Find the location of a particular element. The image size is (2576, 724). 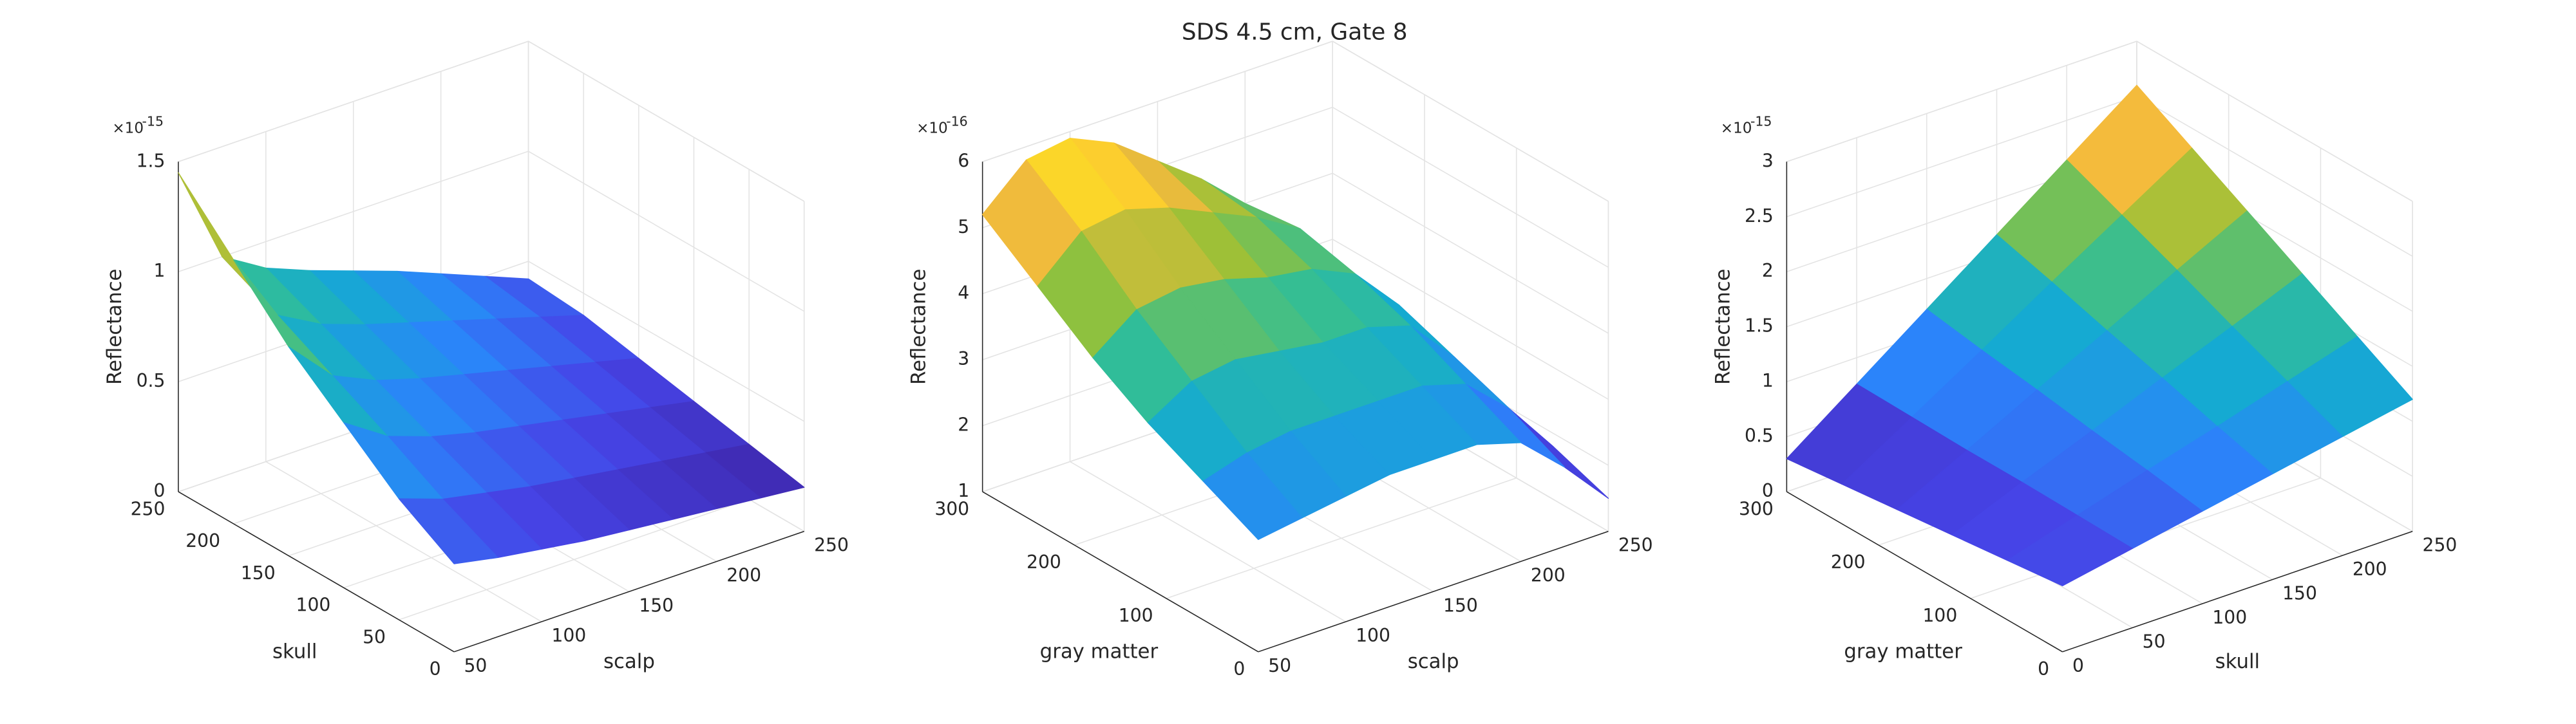

z-tick-label: 5 is located at coordinates (964, 226).